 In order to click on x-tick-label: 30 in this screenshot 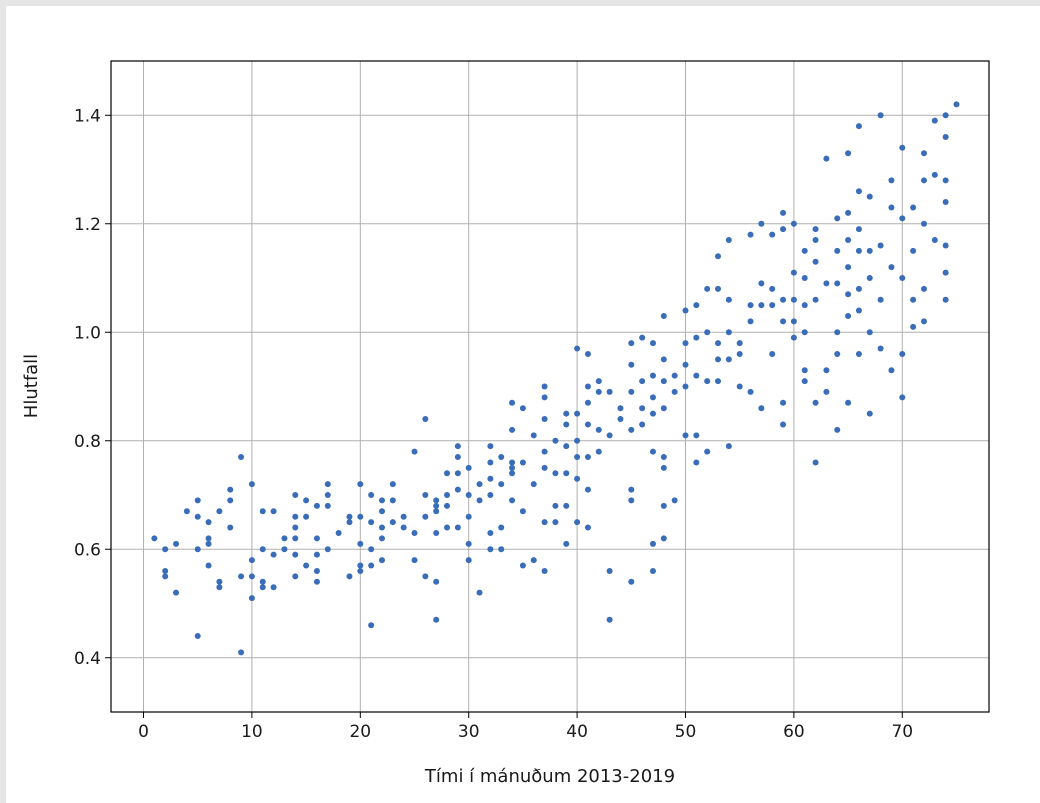, I will do `click(469, 732)`.